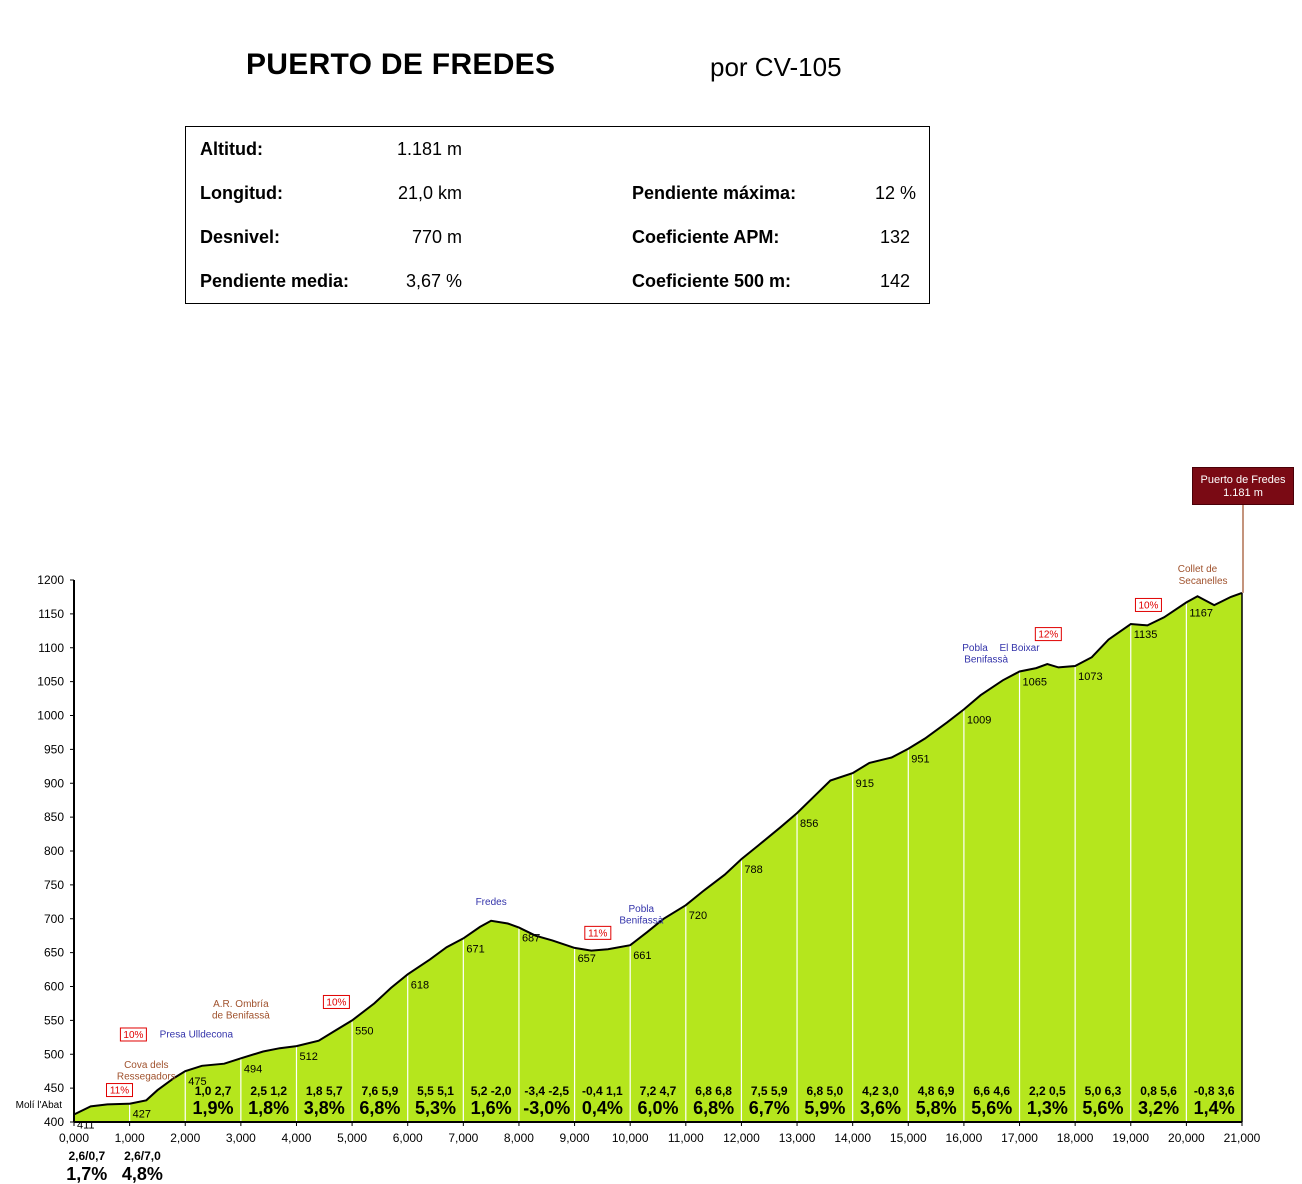 This screenshot has width=1302, height=1184. What do you see at coordinates (1035, 682) in the screenshot?
I see `altitude-label: 1065` at bounding box center [1035, 682].